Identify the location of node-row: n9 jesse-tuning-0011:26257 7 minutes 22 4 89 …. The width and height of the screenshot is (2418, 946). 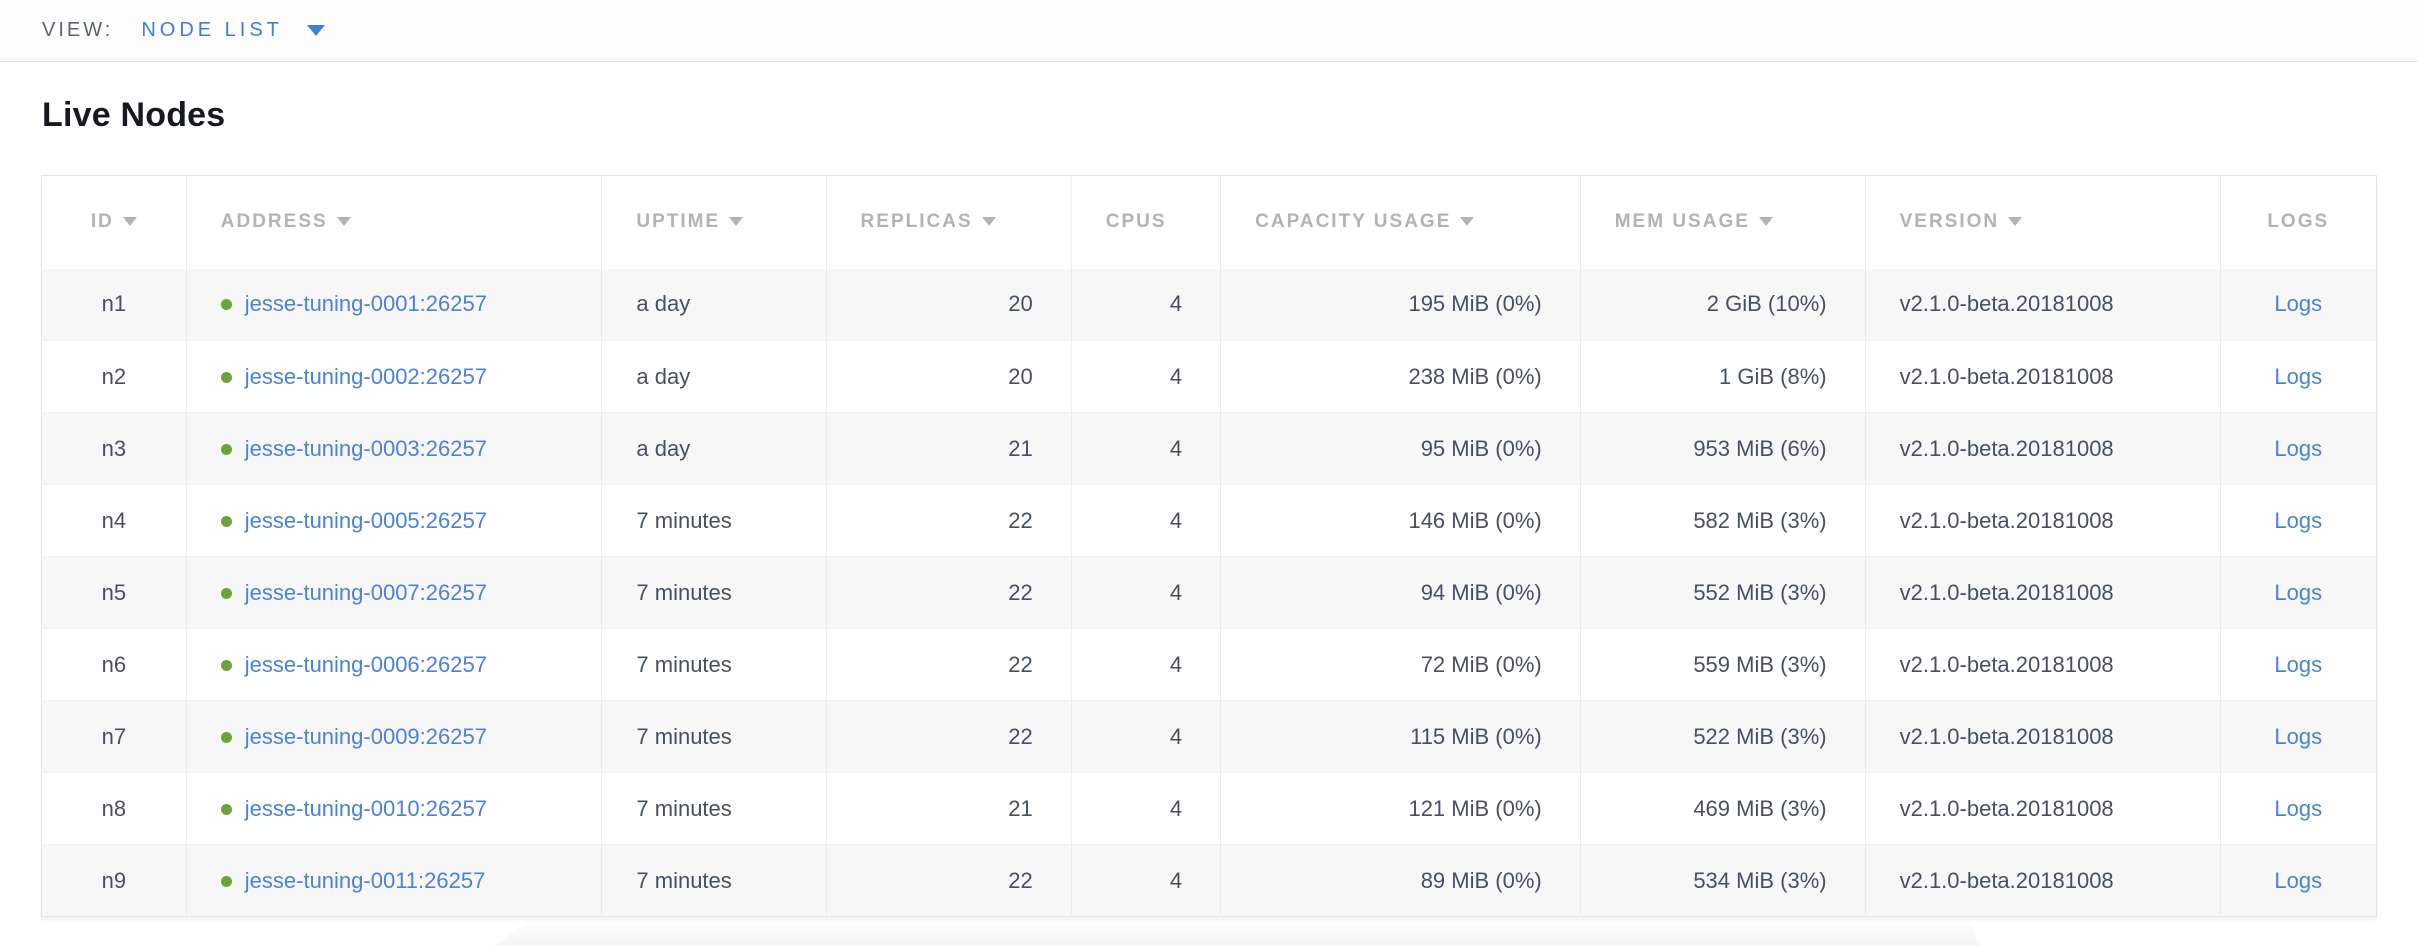
(1209, 880).